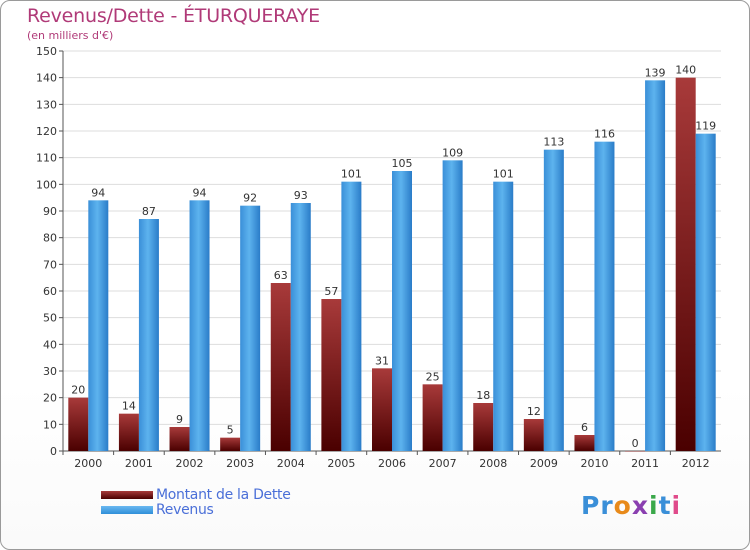 The width and height of the screenshot is (750, 550). I want to click on data-label-debt: 6, so click(584, 427).